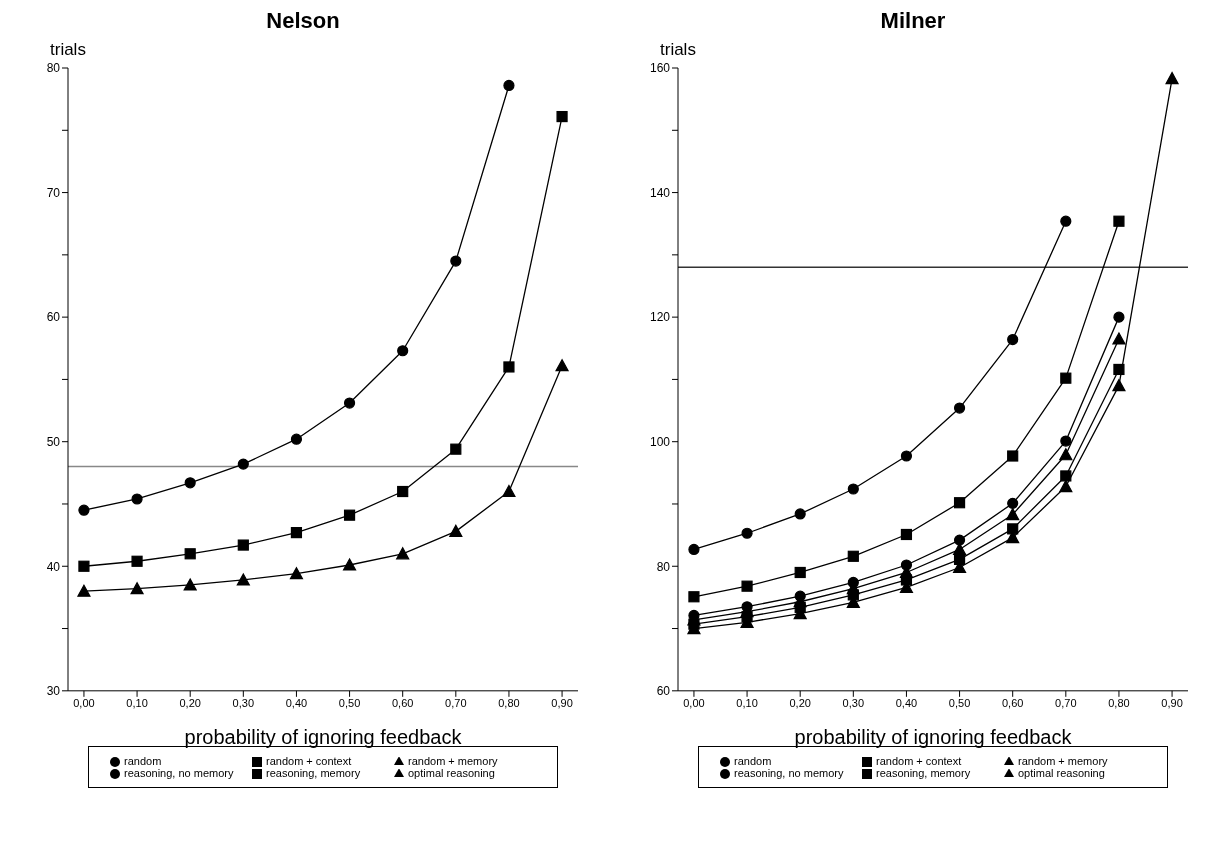 The width and height of the screenshot is (1219, 851). What do you see at coordinates (660, 68) in the screenshot?
I see `y-tick-label: 160` at bounding box center [660, 68].